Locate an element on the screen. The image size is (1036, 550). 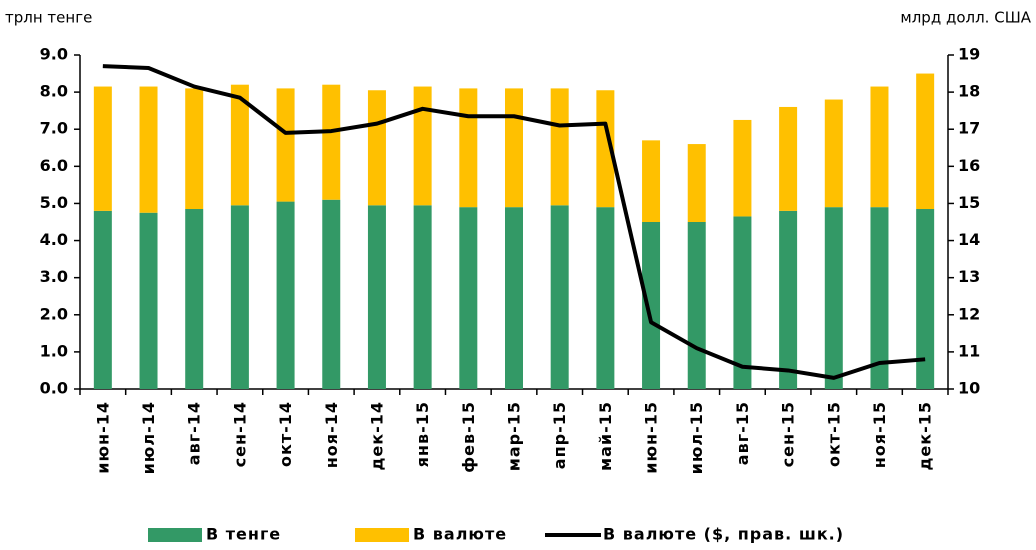
legend-label: В валюте is located at coordinates (460, 534).